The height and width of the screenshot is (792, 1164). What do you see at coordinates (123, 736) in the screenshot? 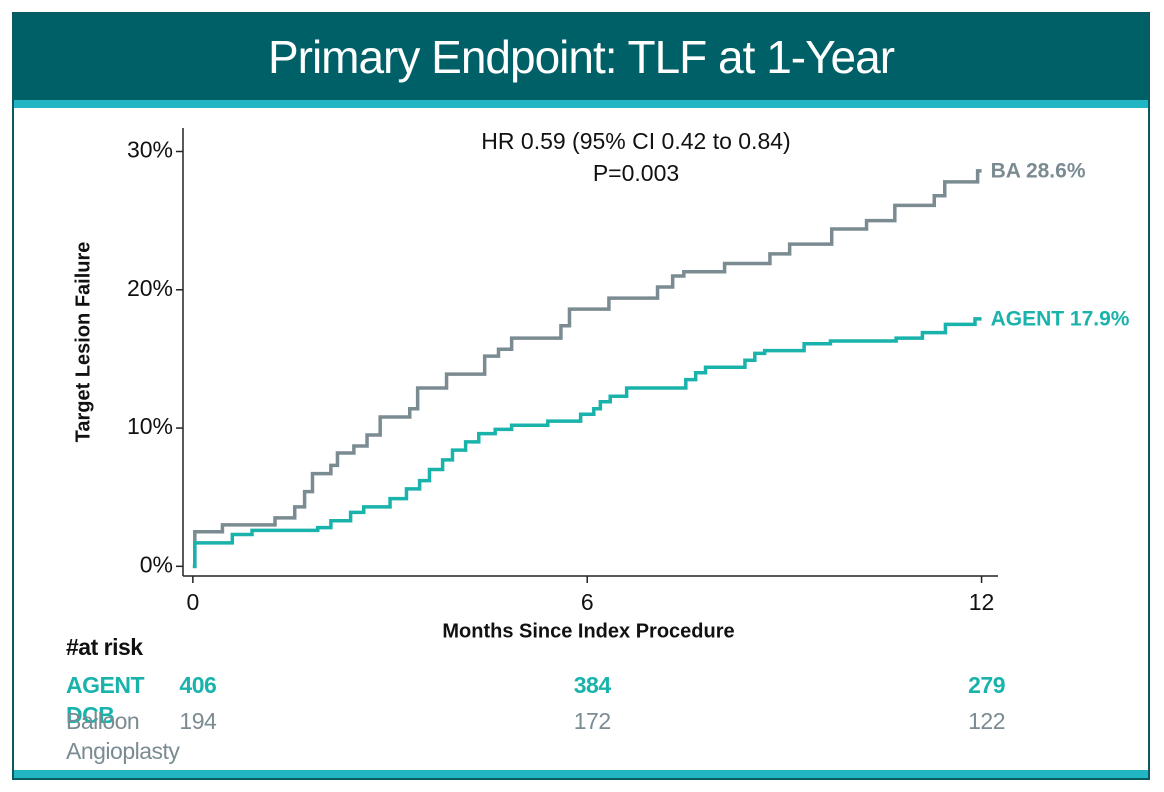
I see `at-risk-row-label: Balloon Angioplasty` at bounding box center [123, 736].